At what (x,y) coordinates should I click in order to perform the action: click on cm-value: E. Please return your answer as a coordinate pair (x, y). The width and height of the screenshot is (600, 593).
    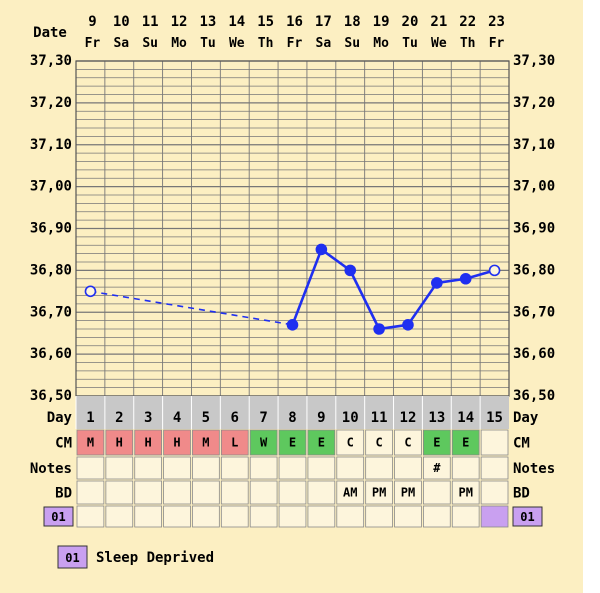
    Looking at the image, I should click on (321, 443).